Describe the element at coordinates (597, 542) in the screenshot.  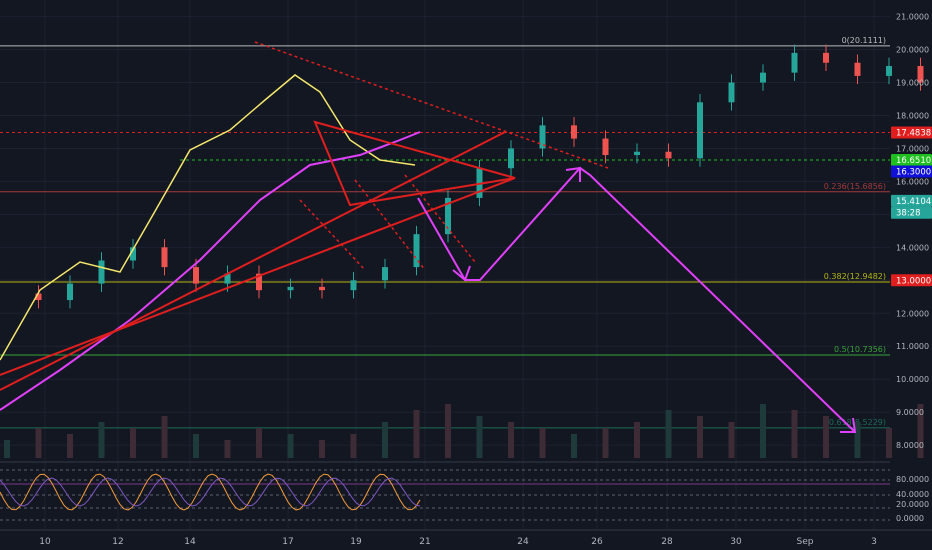
I see `x-tick-label: 26` at that location.